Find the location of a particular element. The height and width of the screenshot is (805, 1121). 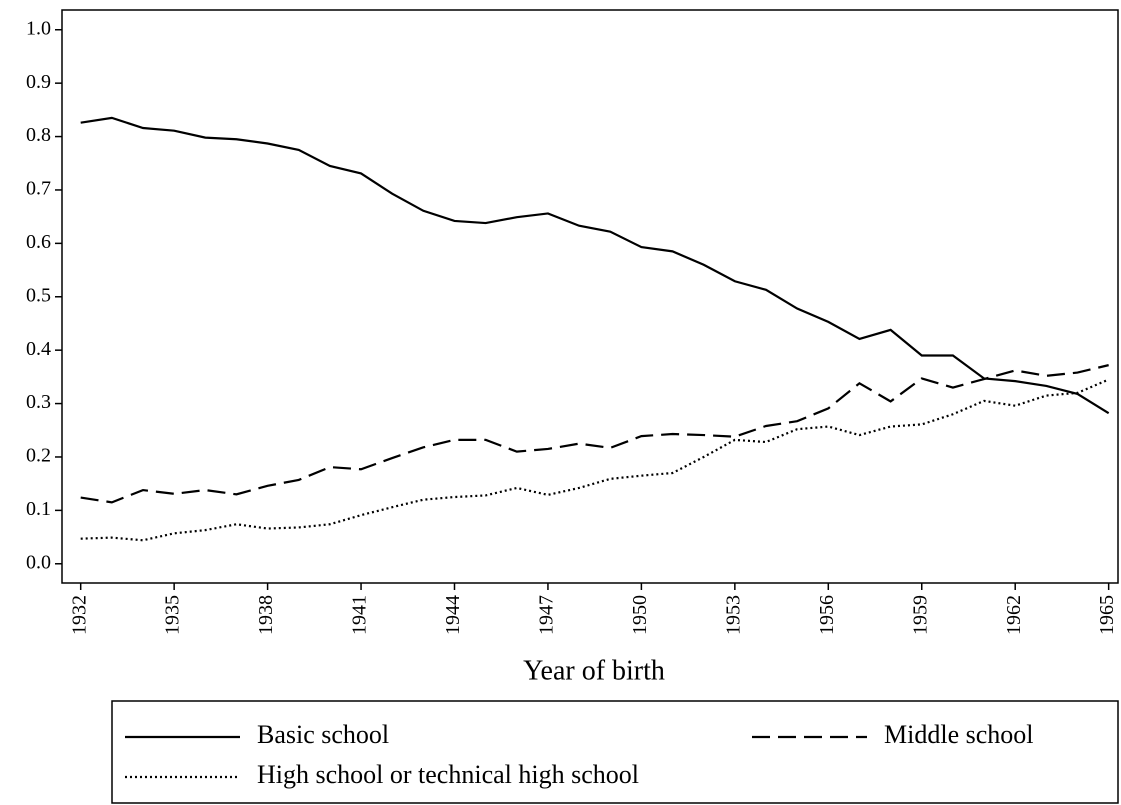

x-tick-label: 1959 is located at coordinates (920, 615).